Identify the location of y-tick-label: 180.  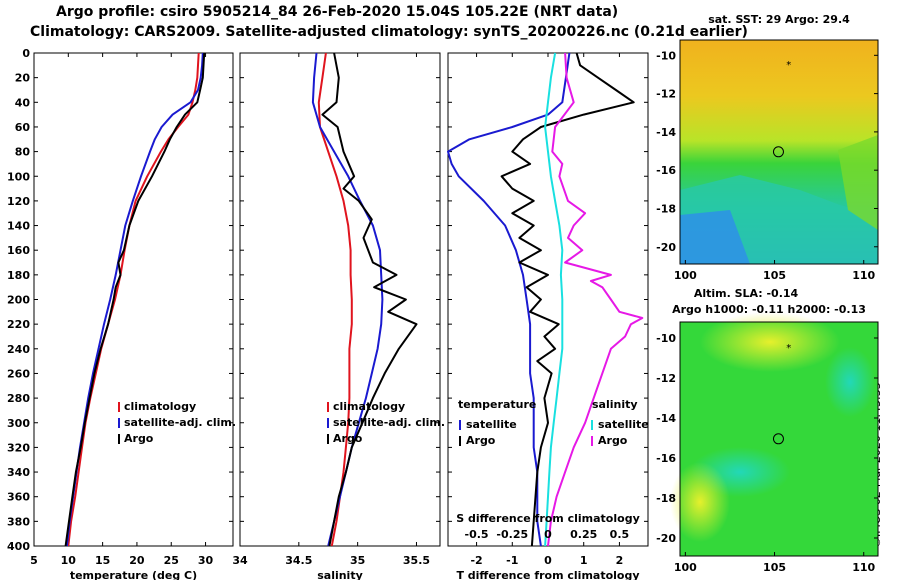
(18, 275).